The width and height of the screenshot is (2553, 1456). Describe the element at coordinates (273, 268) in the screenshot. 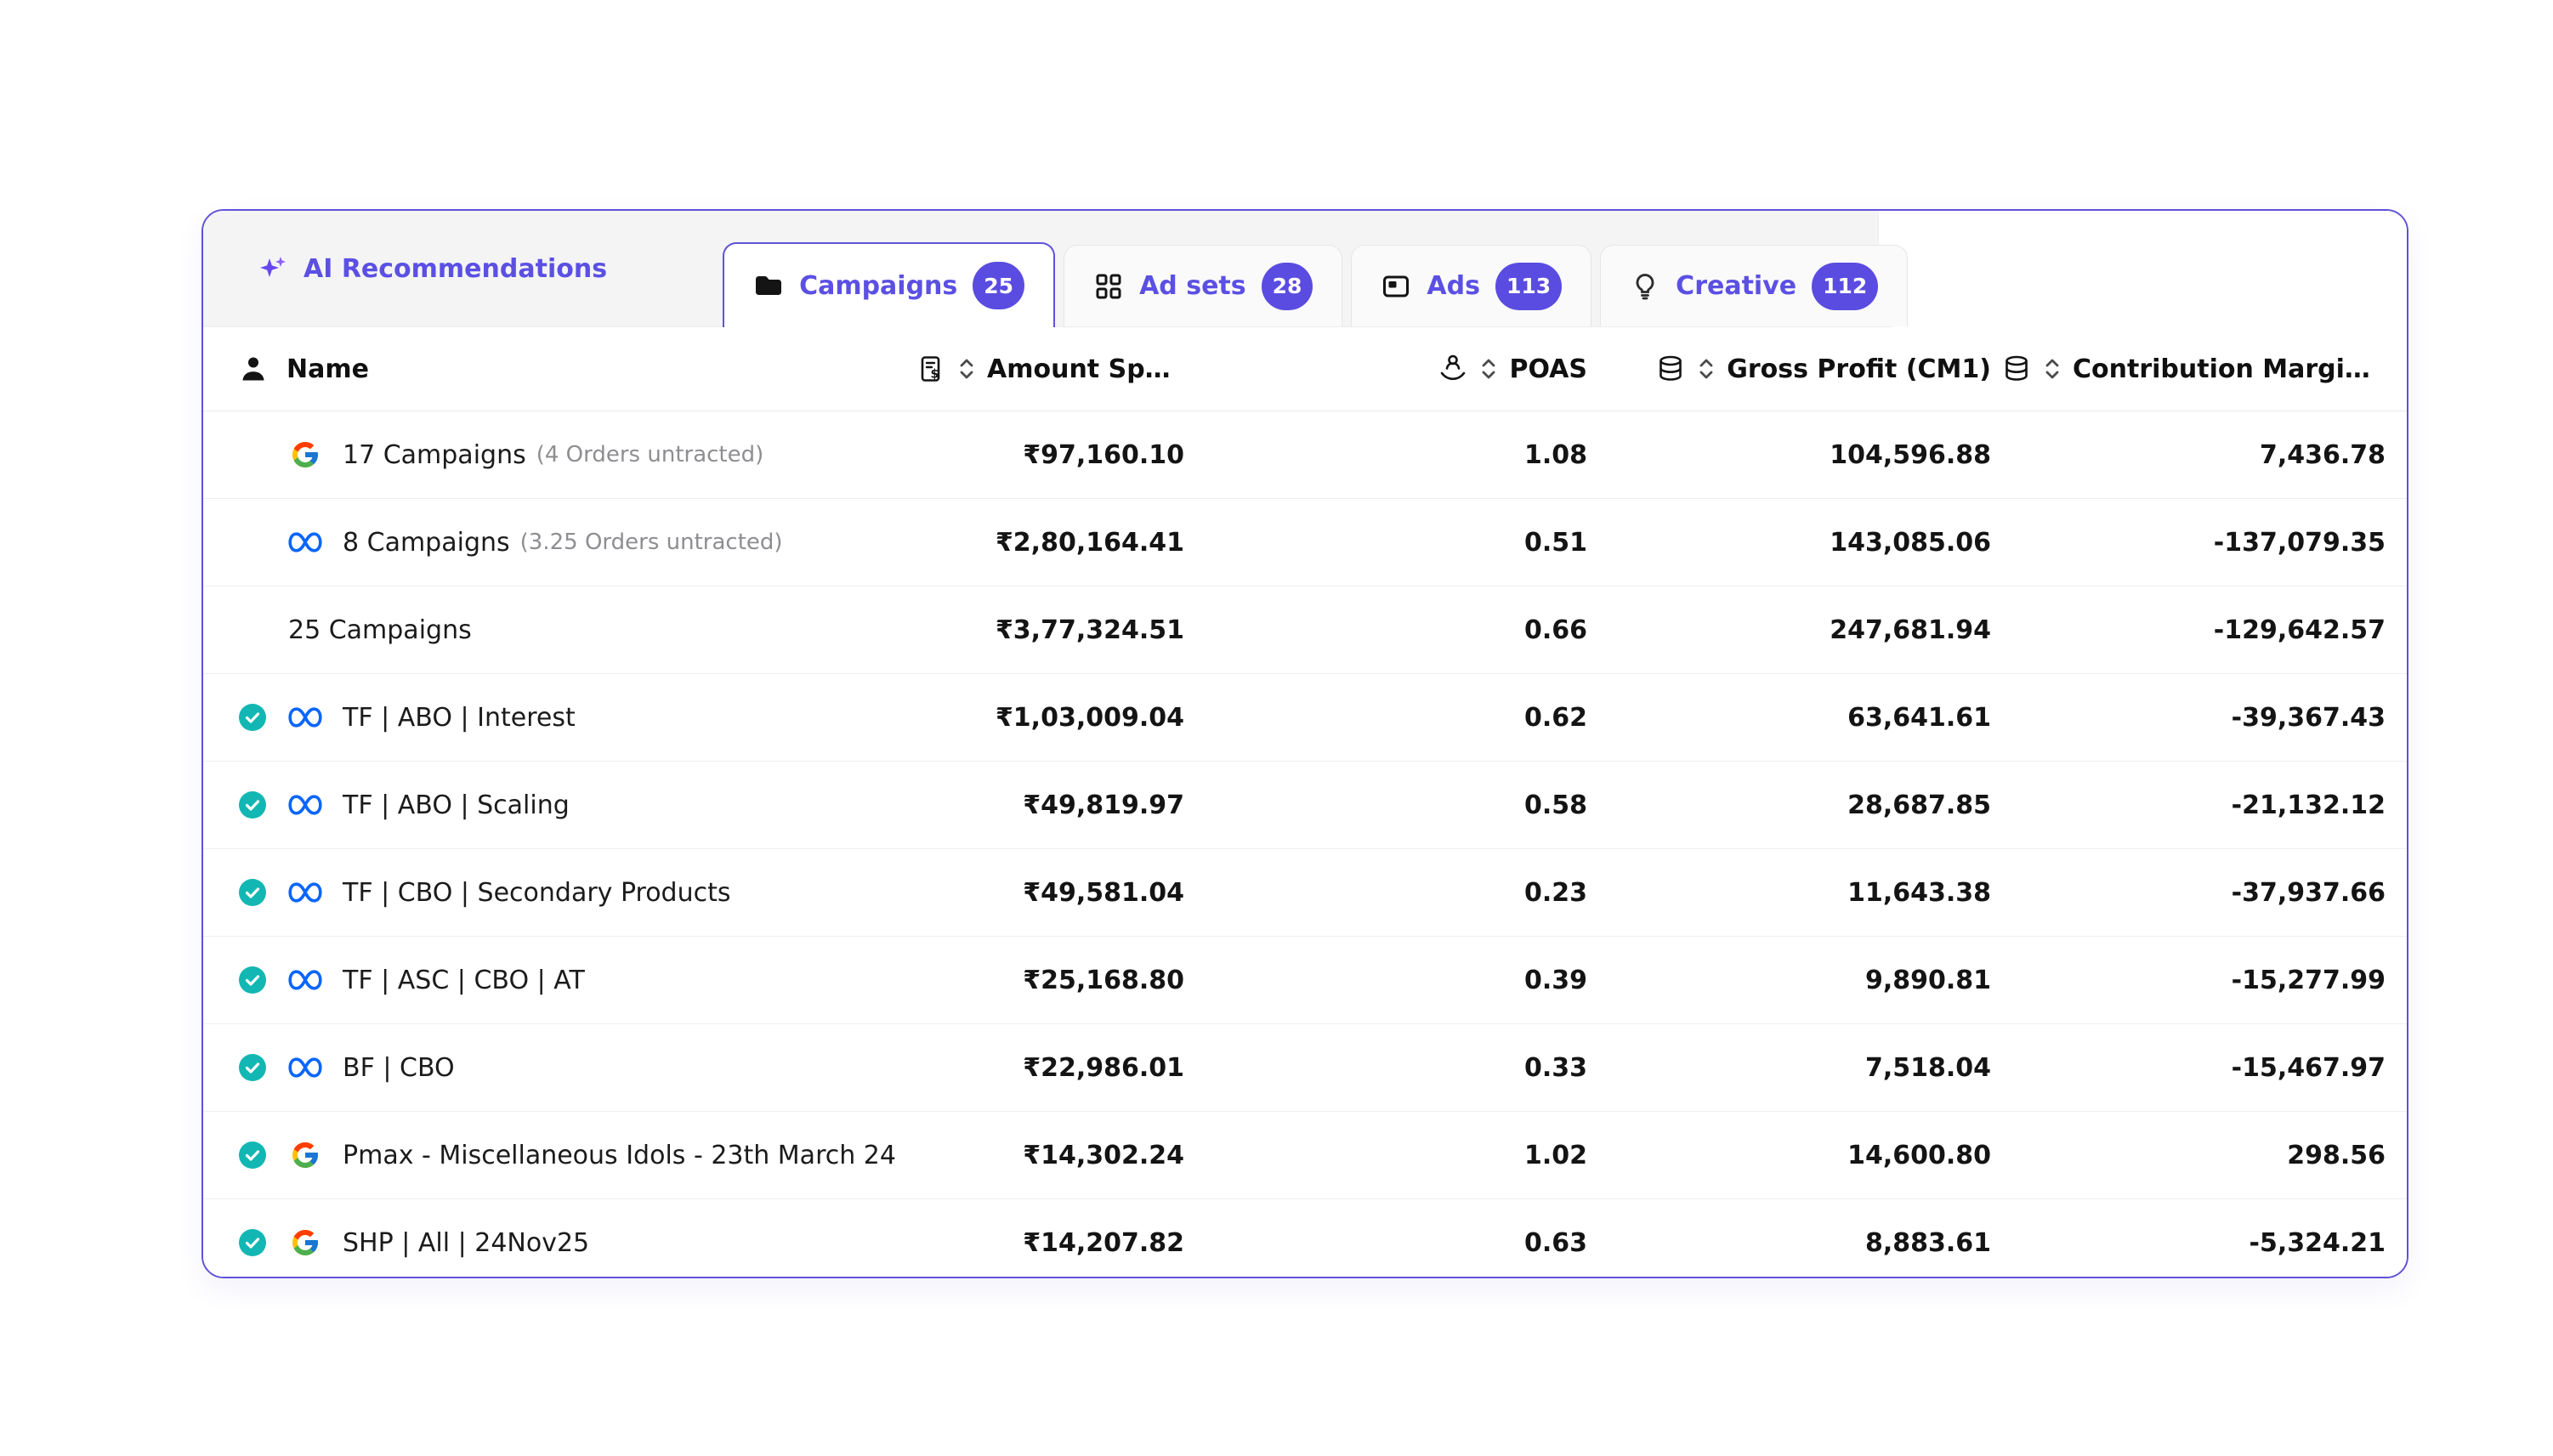

I see `sparkle-icon` at that location.